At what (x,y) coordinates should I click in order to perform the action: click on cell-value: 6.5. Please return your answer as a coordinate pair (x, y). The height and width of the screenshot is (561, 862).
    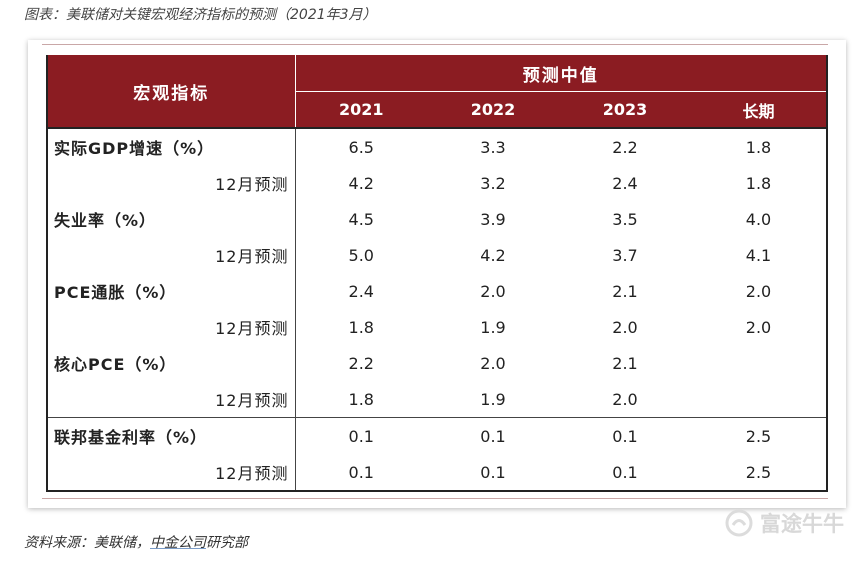
    Looking at the image, I should click on (361, 146).